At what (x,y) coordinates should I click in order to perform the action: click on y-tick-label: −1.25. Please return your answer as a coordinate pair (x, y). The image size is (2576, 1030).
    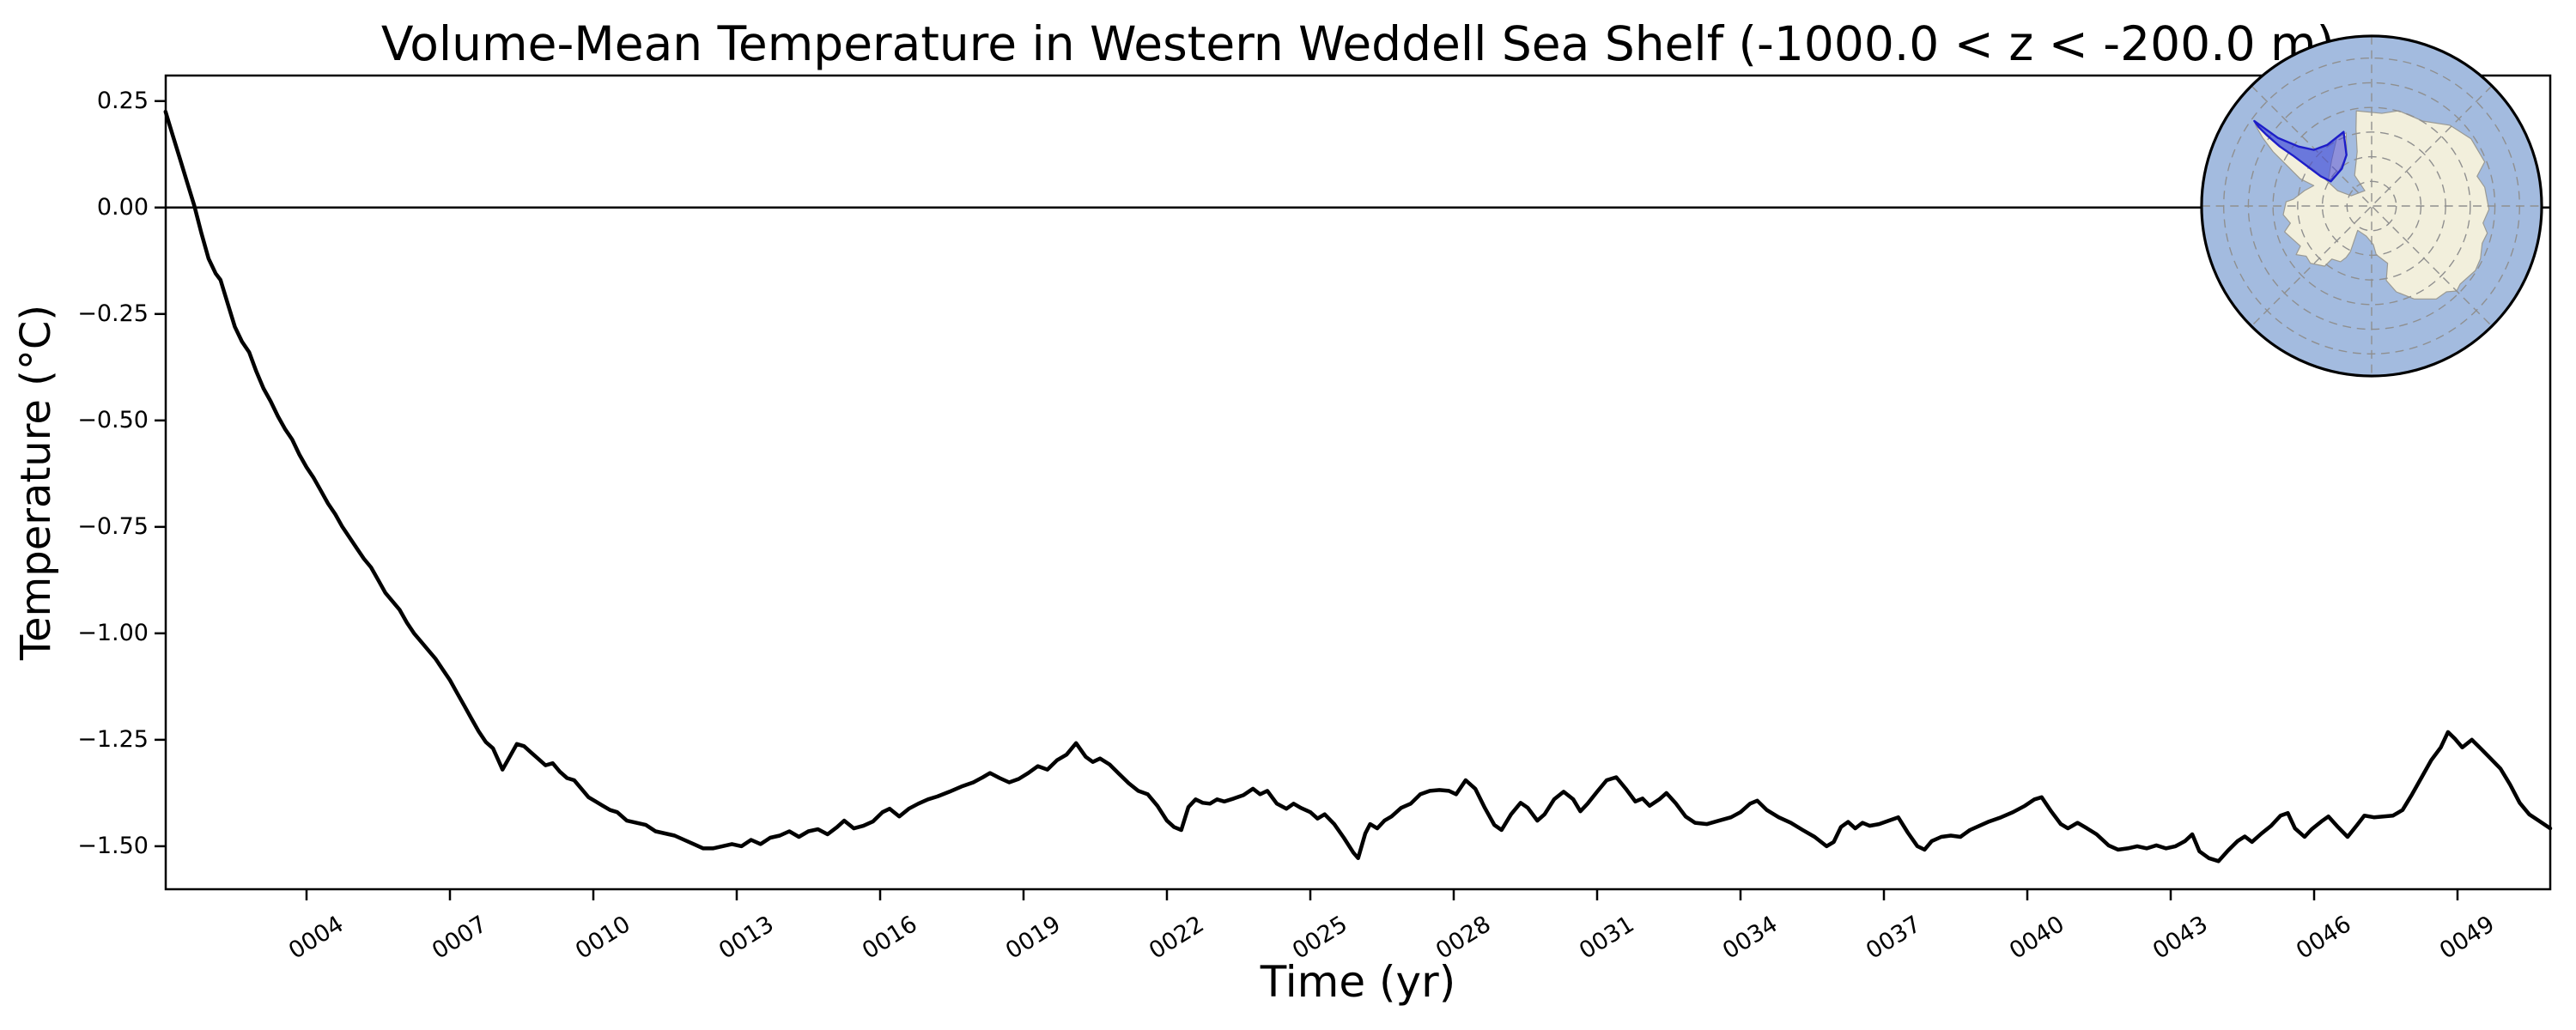
    Looking at the image, I should click on (113, 739).